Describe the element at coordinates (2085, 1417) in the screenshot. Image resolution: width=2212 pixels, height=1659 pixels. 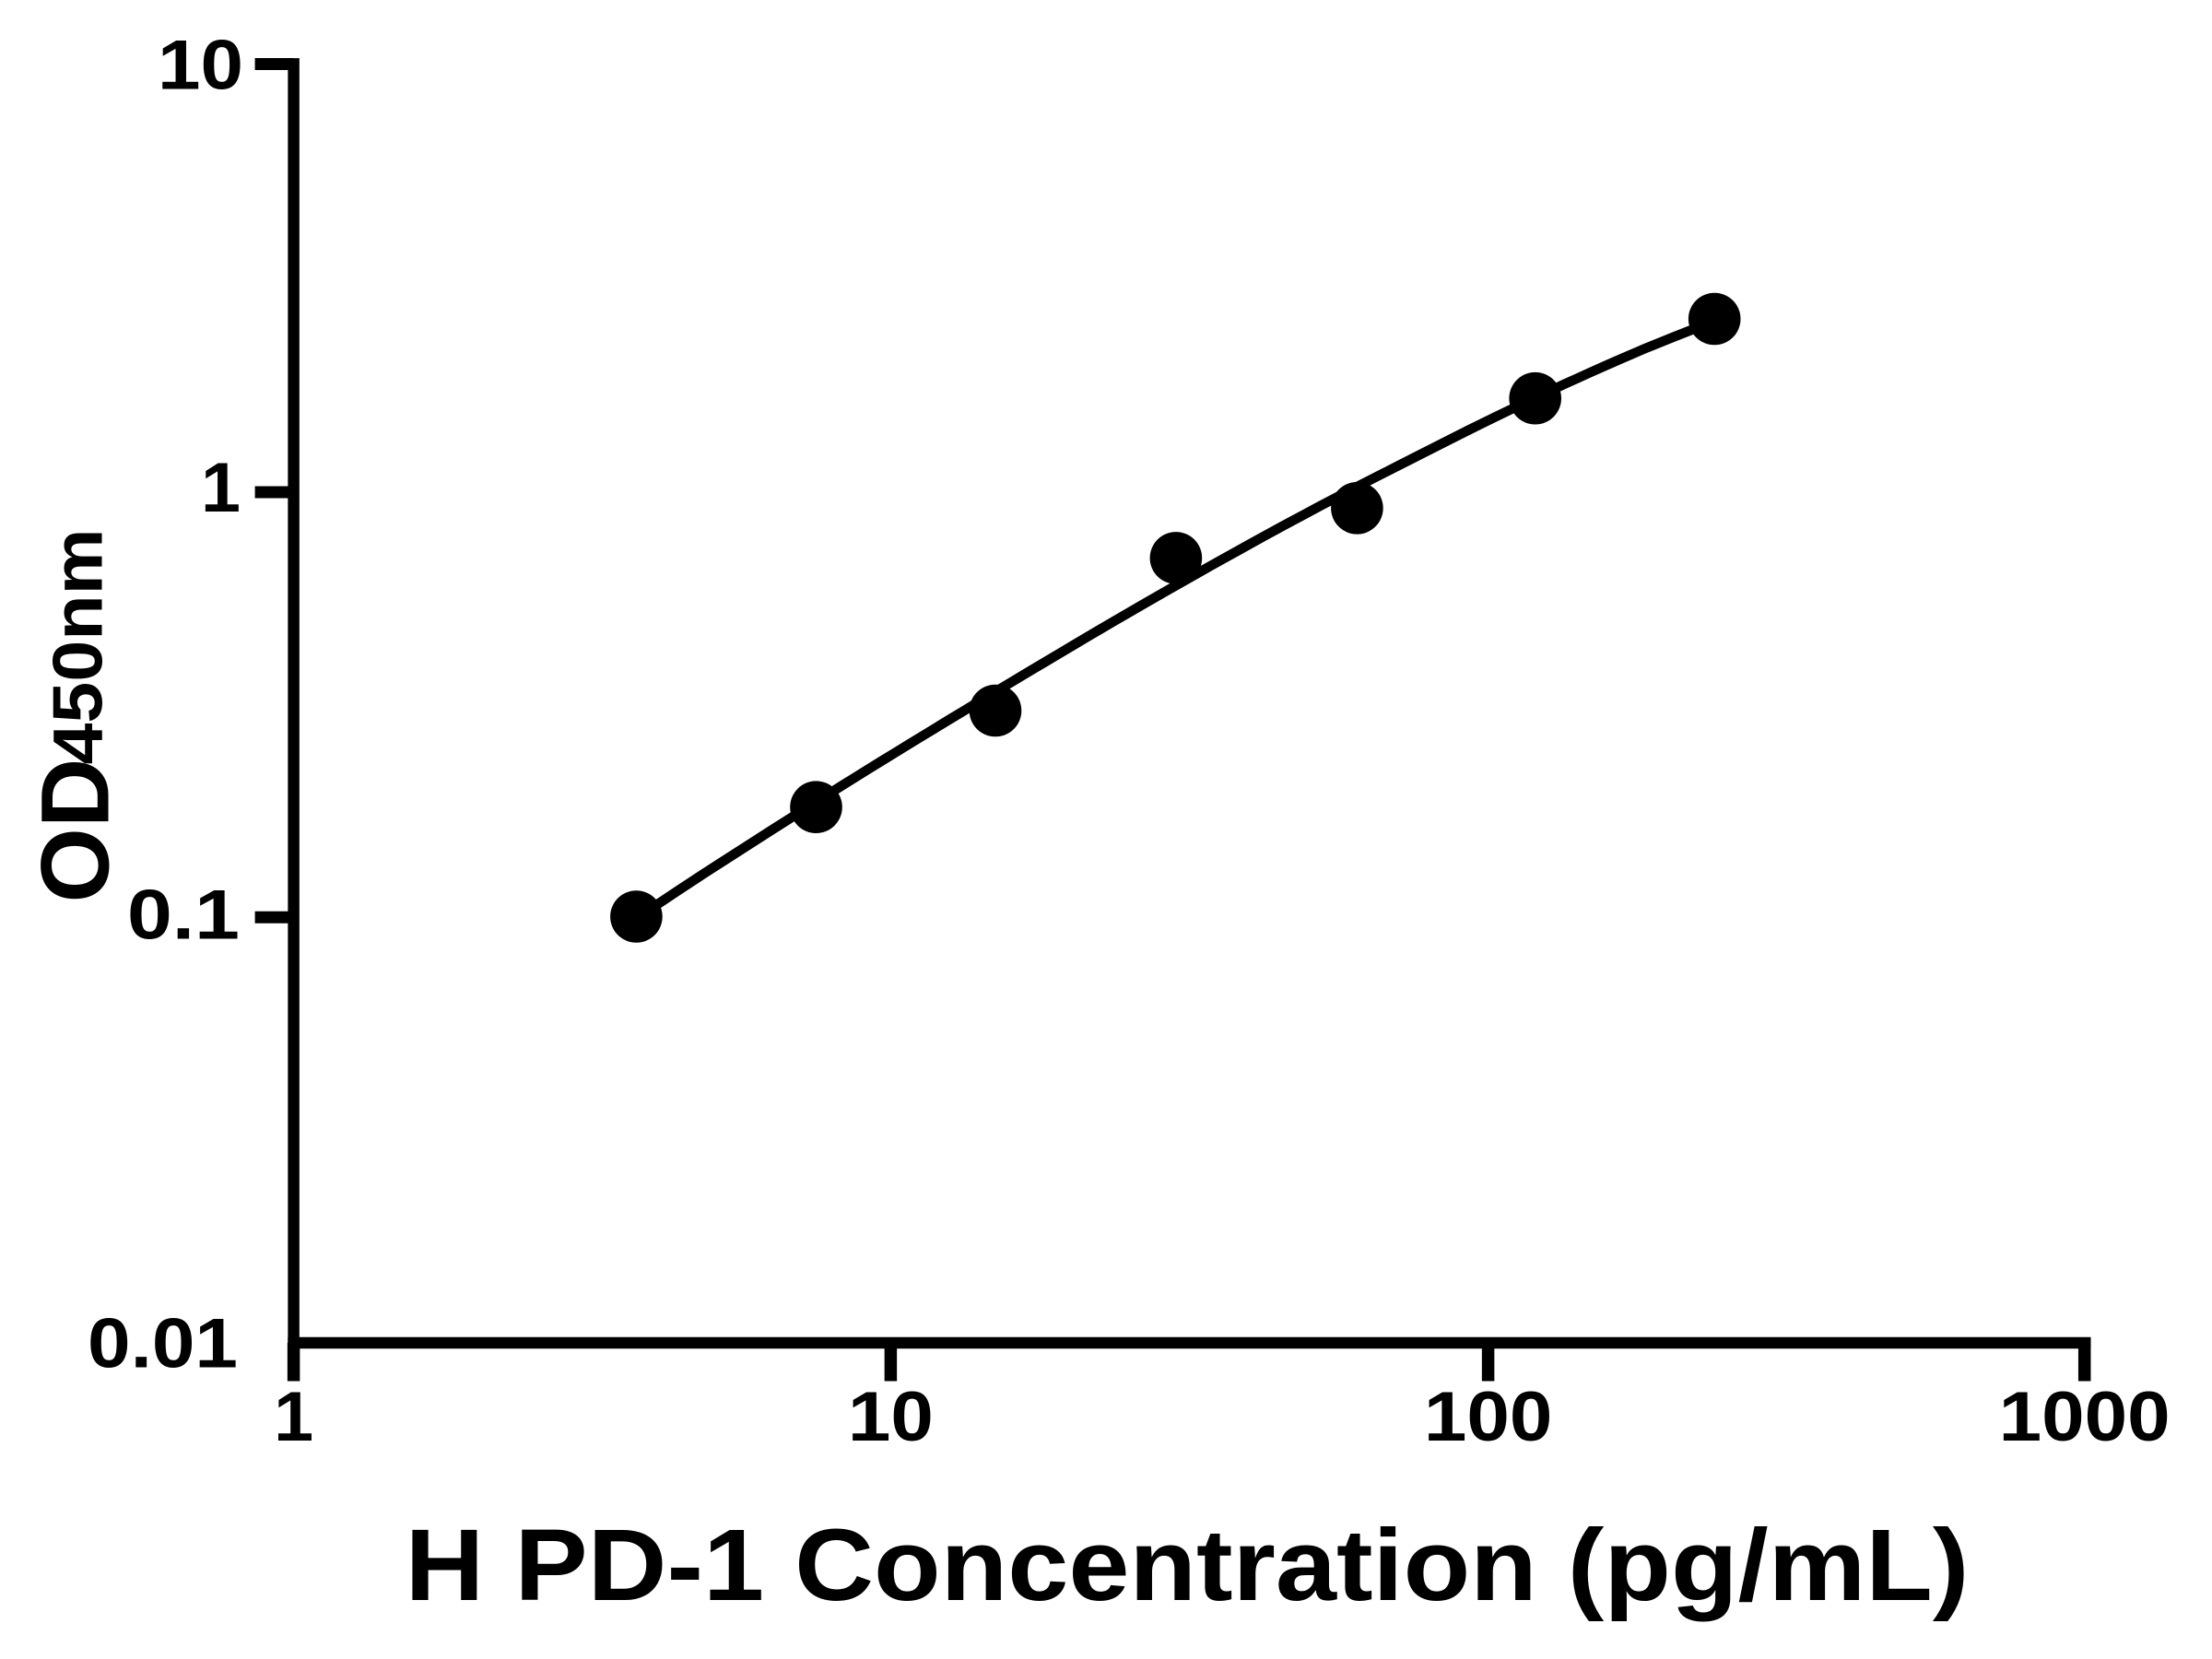
I see `svg-text: 1000` at that location.